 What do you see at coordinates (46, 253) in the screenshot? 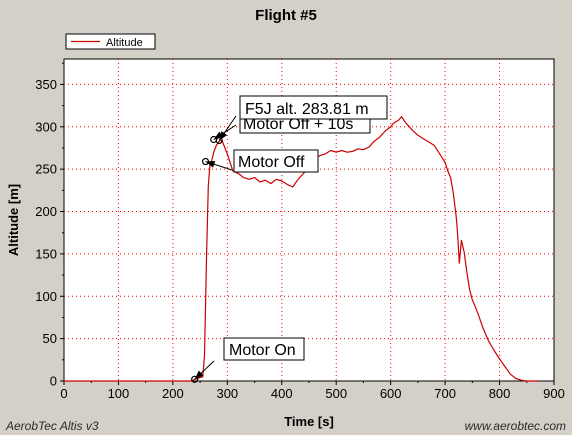
I see `y-tick-label: 150` at bounding box center [46, 253].